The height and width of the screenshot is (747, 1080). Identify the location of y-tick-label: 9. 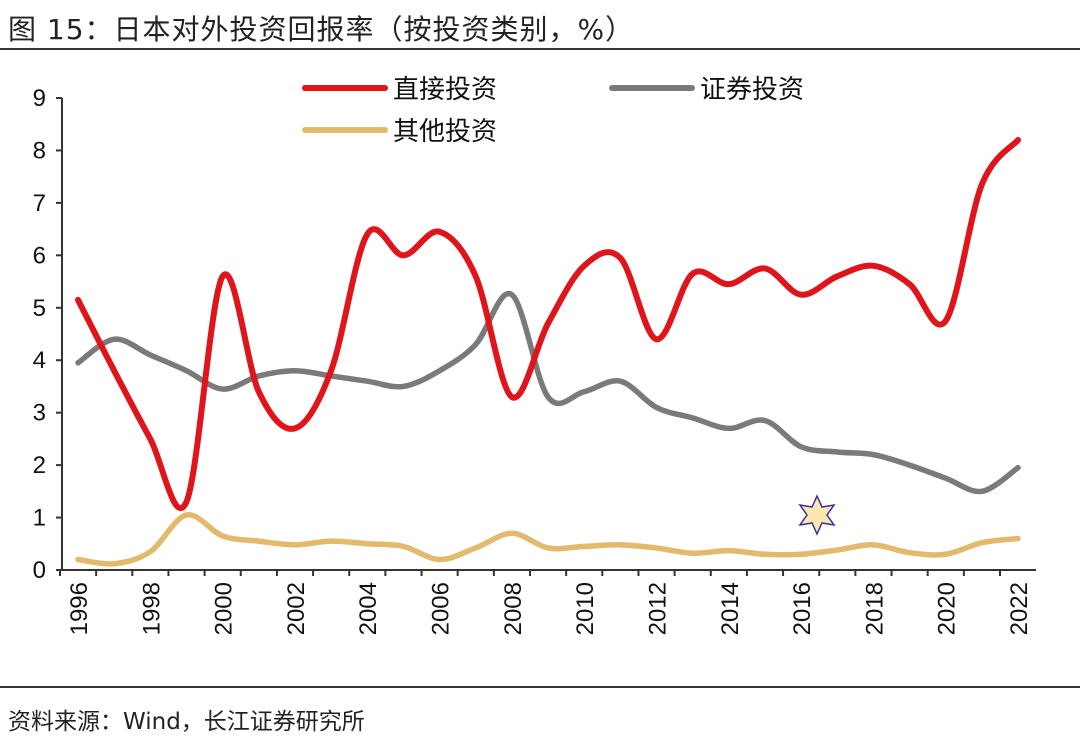
(39, 98).